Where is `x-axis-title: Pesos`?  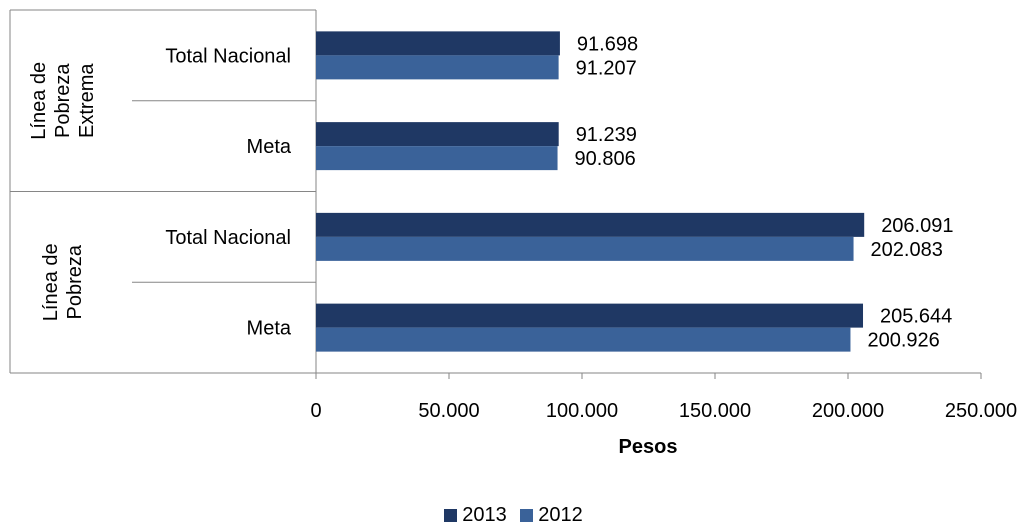 x-axis-title: Pesos is located at coordinates (648, 447).